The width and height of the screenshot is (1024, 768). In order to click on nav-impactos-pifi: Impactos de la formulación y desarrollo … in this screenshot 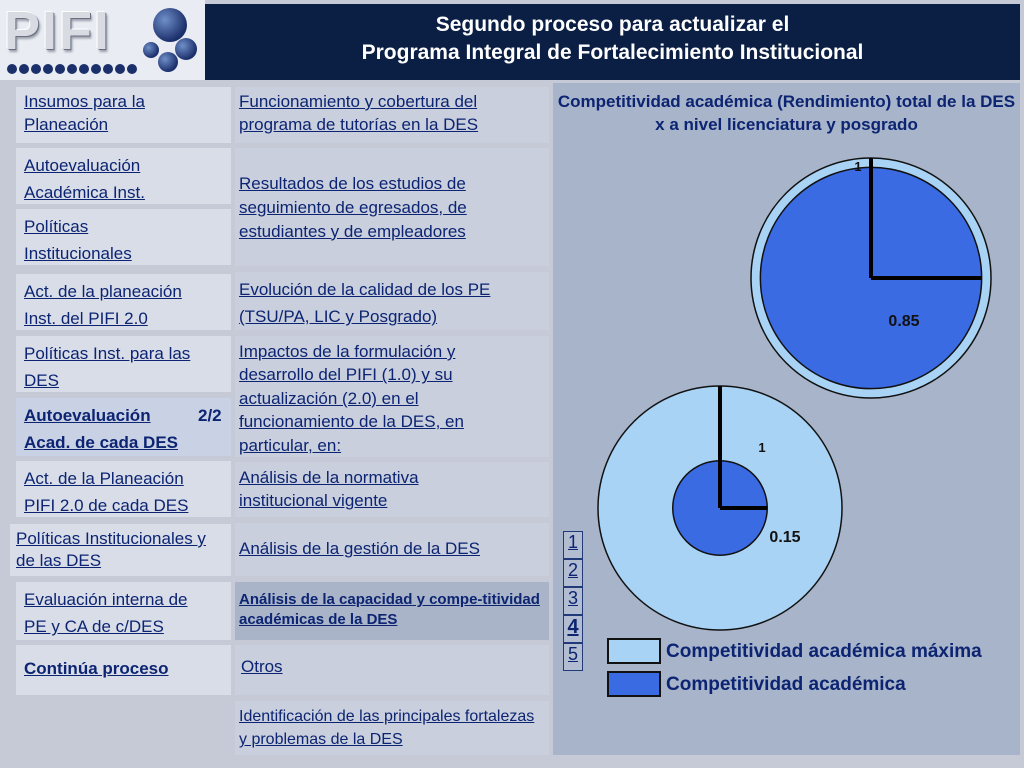, I will do `click(392, 396)`.